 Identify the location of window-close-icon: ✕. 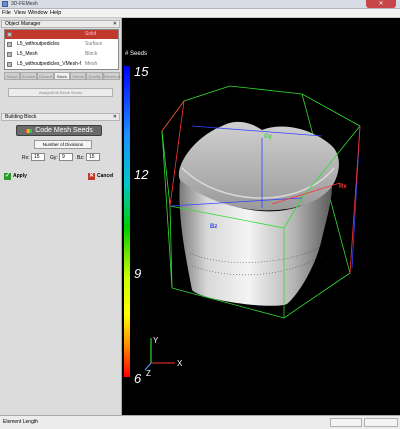
(381, 4).